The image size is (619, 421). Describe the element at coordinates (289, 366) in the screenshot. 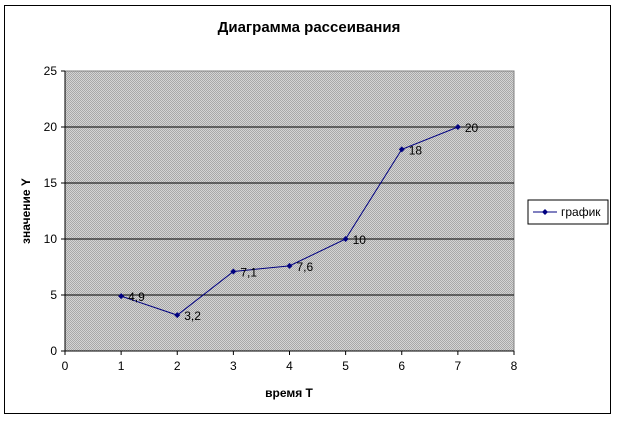

I see `x-tick-label: 4` at that location.